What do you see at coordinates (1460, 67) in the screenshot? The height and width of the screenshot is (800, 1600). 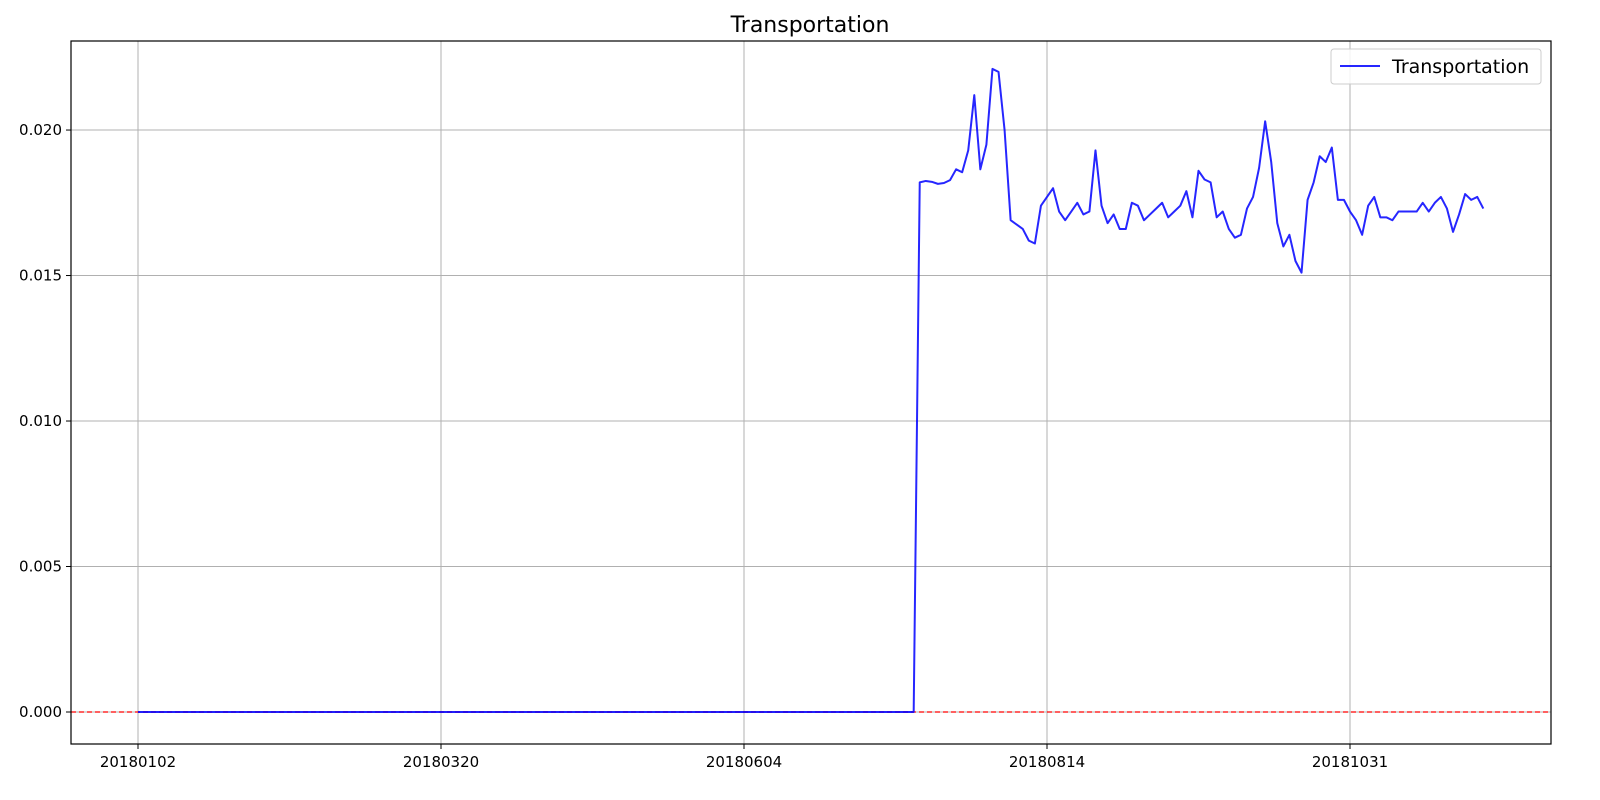 I see `legend-label: Transportation` at bounding box center [1460, 67].